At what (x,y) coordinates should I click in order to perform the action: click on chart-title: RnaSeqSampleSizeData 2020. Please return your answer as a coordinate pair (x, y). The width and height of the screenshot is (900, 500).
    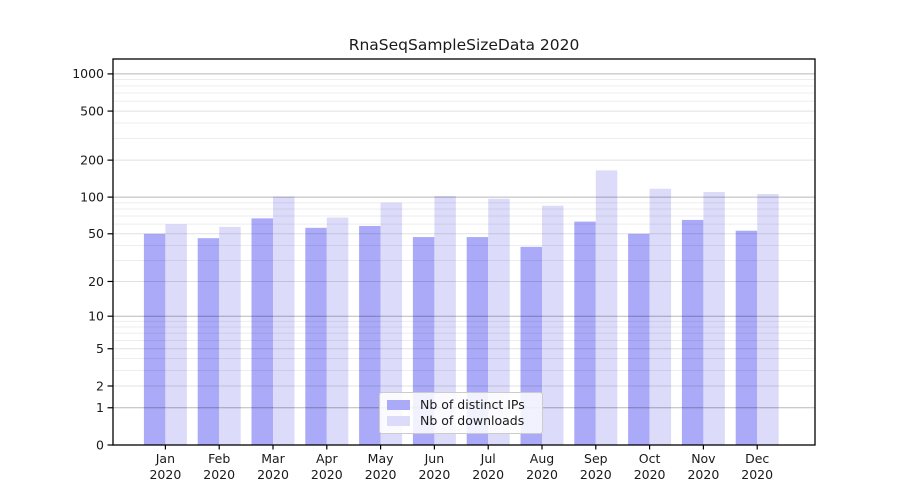
    Looking at the image, I should click on (464, 45).